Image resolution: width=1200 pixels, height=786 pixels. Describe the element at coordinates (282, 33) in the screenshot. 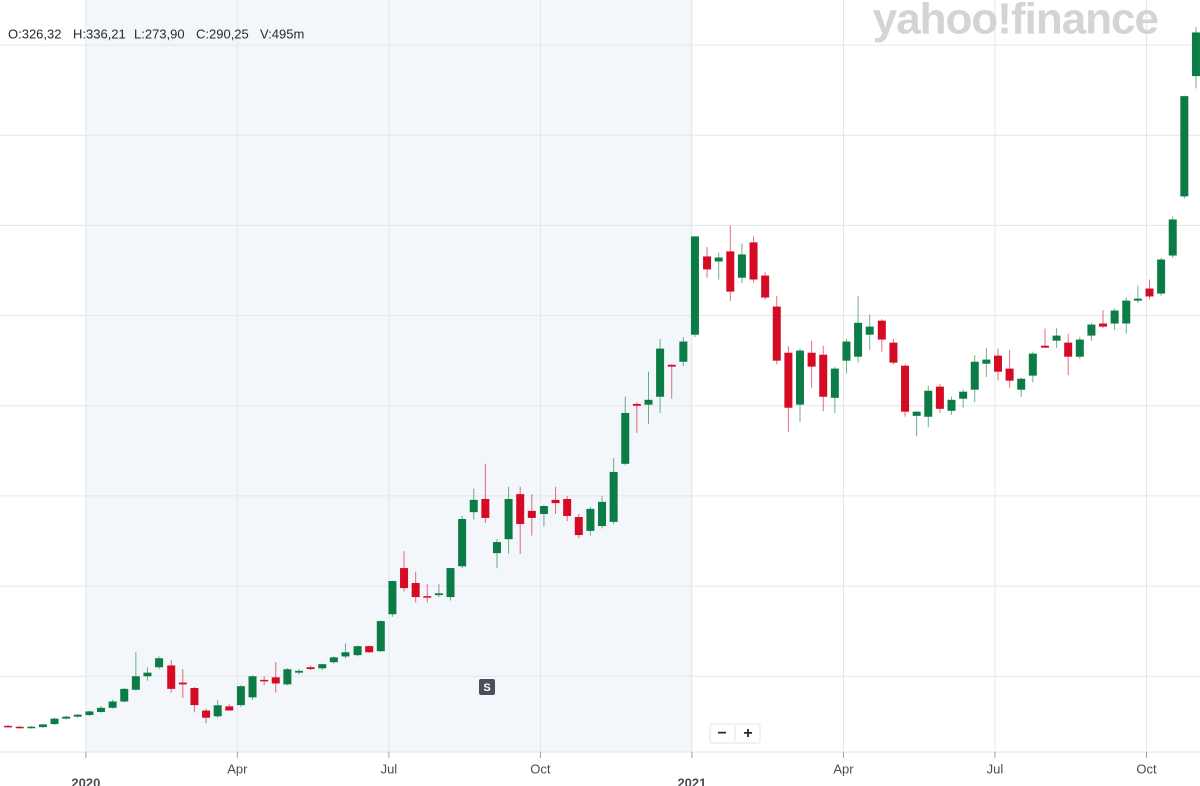

I see `info-volume: V:495m` at that location.